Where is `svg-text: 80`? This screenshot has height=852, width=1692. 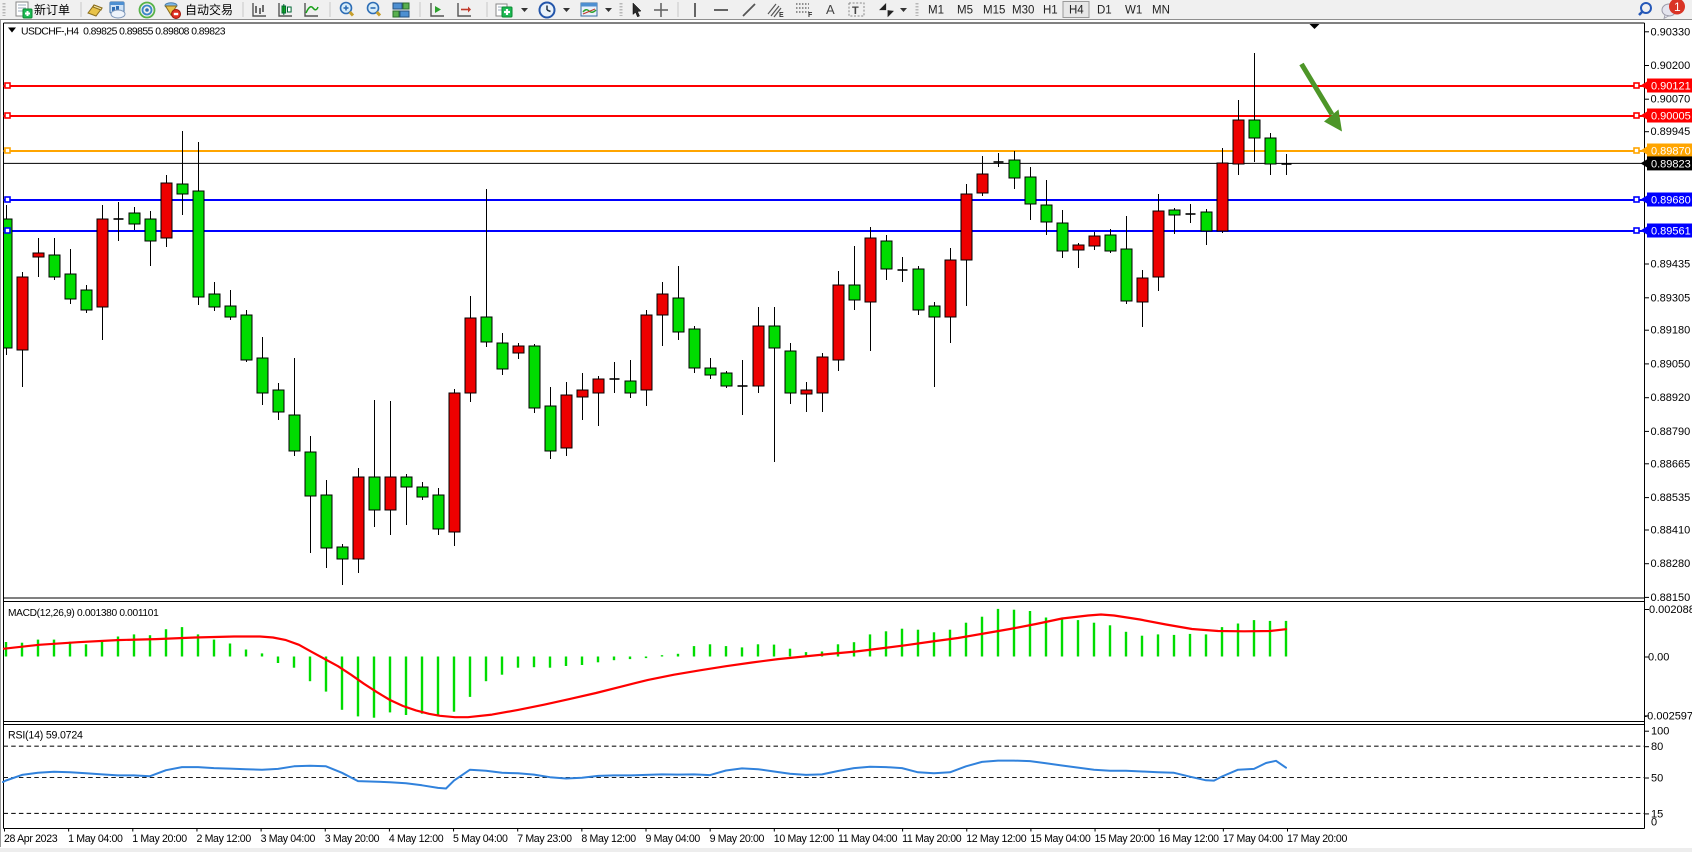
svg-text: 80 is located at coordinates (1657, 747).